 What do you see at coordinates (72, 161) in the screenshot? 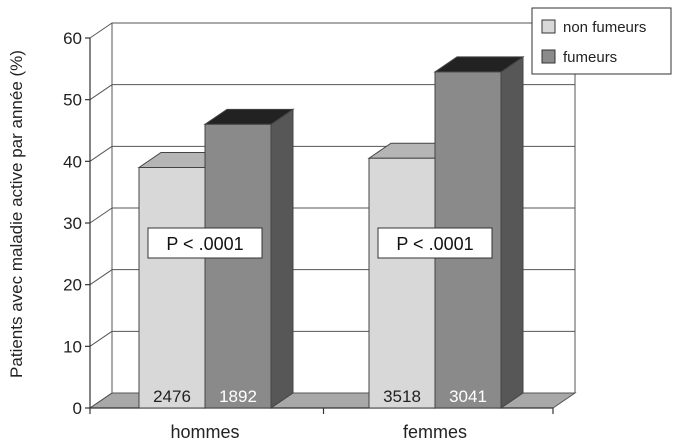
I see `y-tick-label: 40` at bounding box center [72, 161].